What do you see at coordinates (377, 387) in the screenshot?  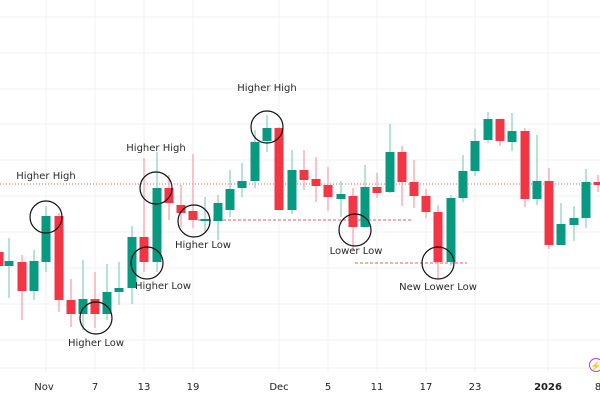 I see `x-tick-label: 11` at bounding box center [377, 387].